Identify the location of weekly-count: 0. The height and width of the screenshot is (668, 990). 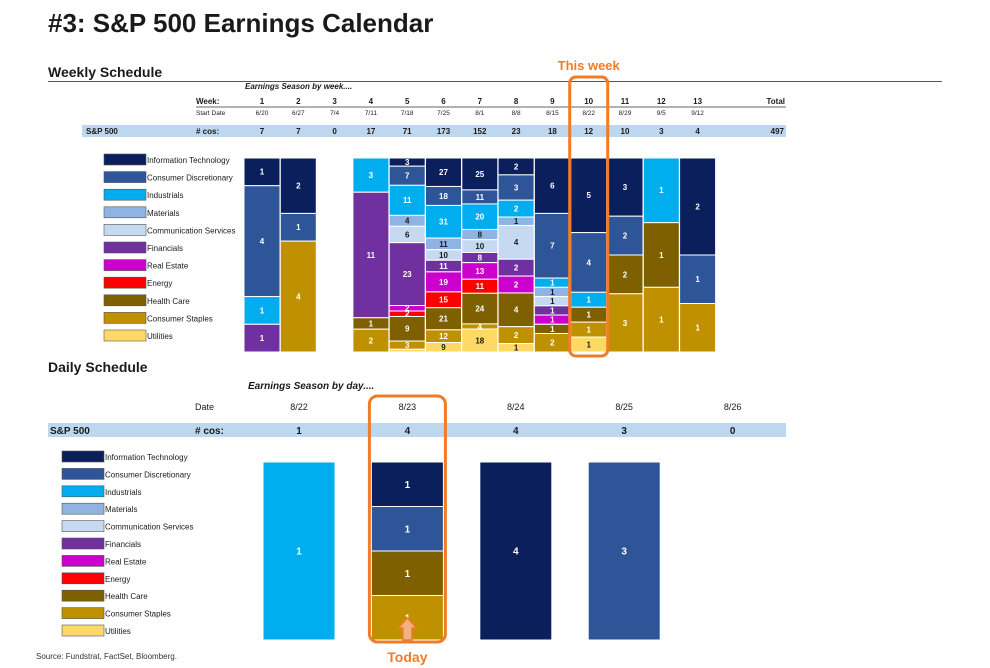
(334, 131).